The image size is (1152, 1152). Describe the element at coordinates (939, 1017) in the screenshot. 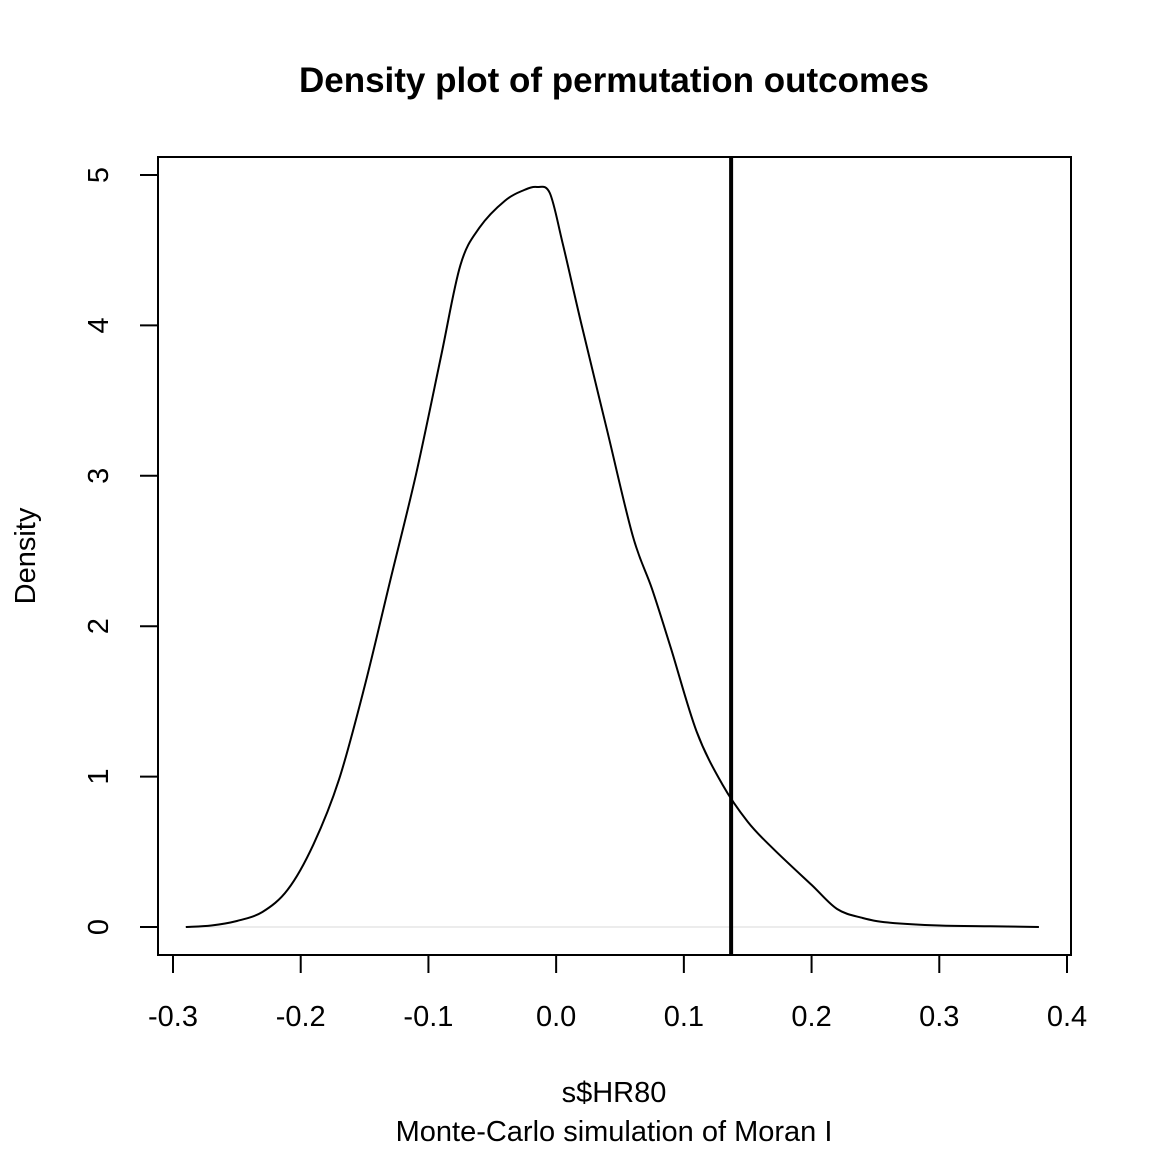

I see `x-tick-label: 0.3` at that location.